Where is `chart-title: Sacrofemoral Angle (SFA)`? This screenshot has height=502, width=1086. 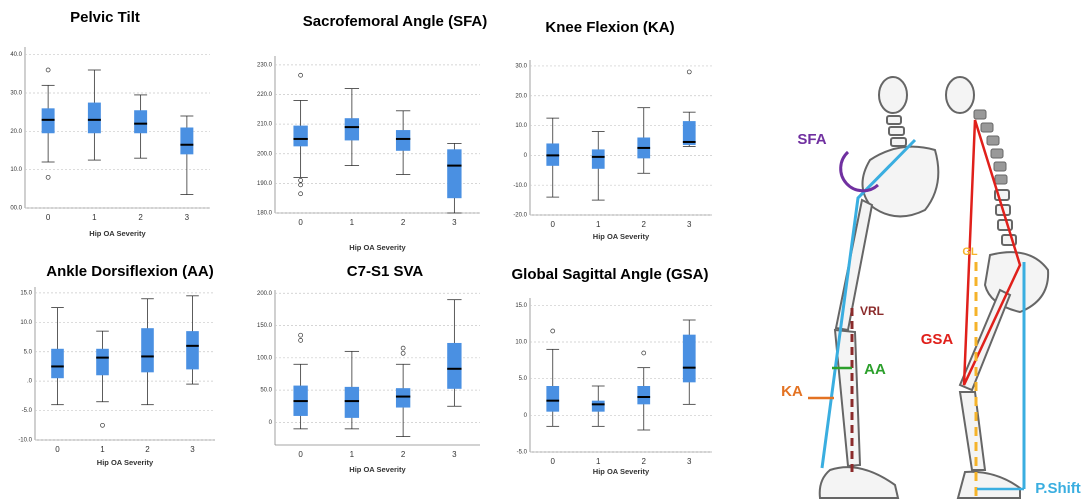
chart-title: Sacrofemoral Angle (SFA) is located at coordinates (395, 21).